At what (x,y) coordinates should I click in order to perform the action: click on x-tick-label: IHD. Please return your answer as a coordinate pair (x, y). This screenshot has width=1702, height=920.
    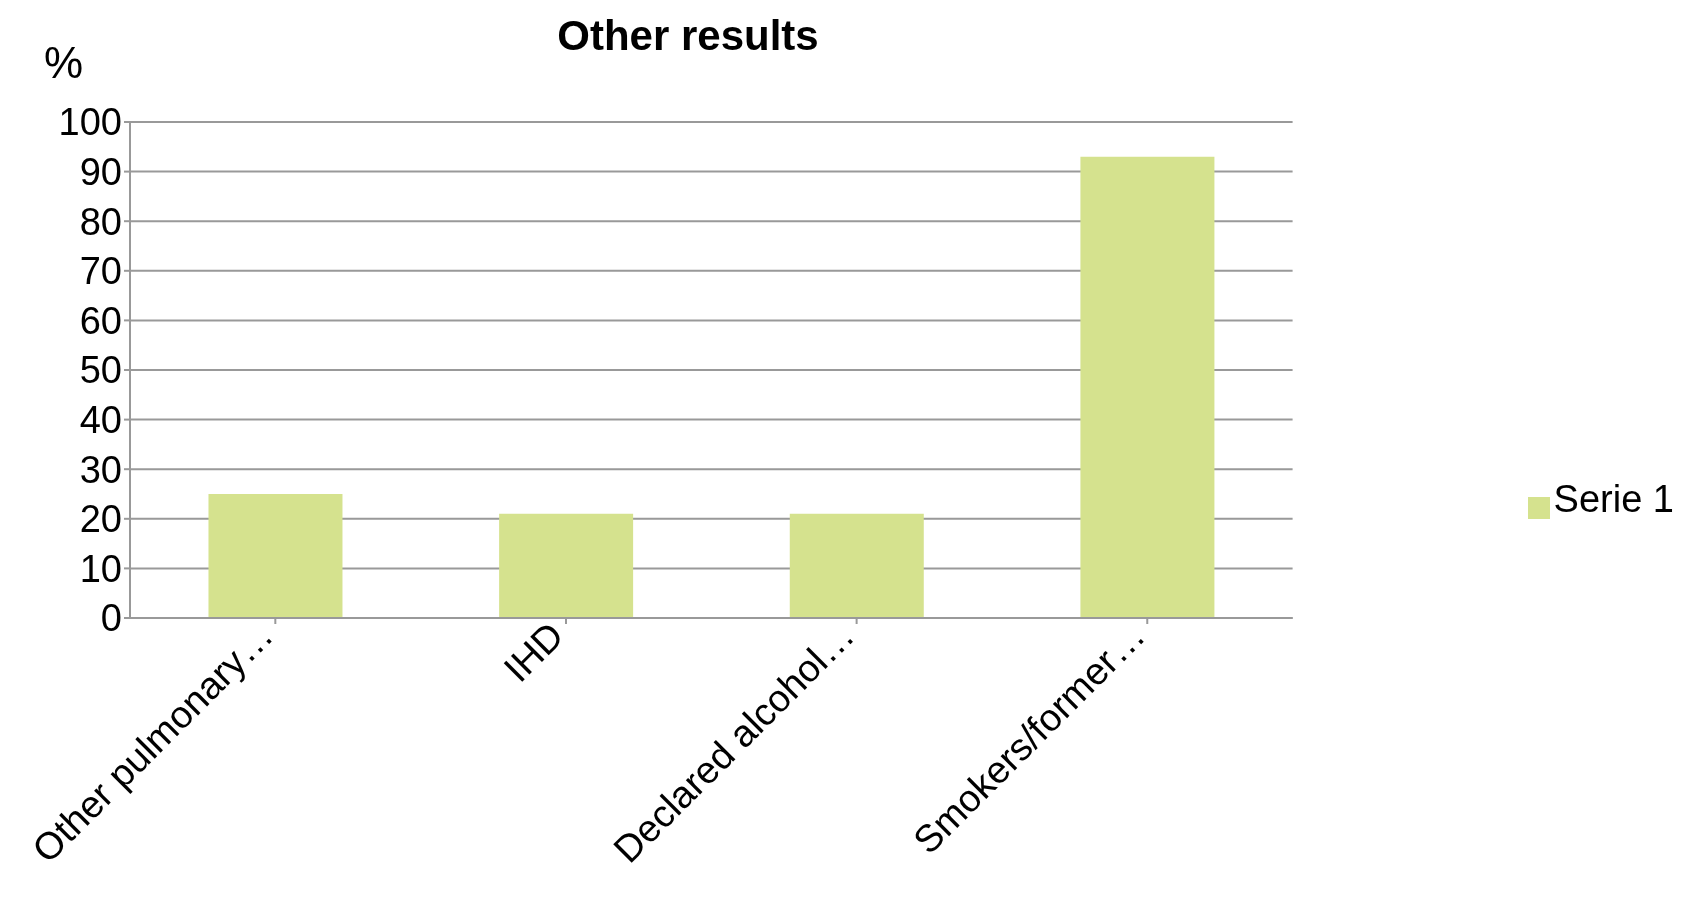
    Looking at the image, I should click on (533, 651).